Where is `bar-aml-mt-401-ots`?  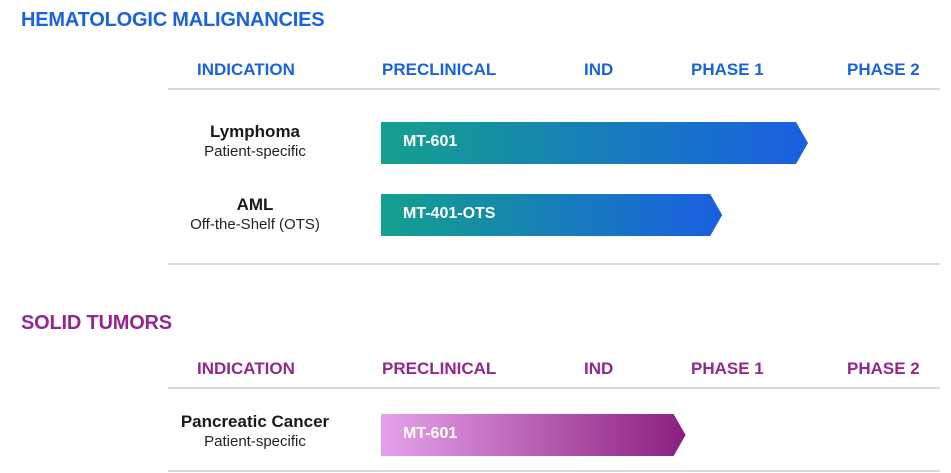
bar-aml-mt-401-ots is located at coordinates (552, 215).